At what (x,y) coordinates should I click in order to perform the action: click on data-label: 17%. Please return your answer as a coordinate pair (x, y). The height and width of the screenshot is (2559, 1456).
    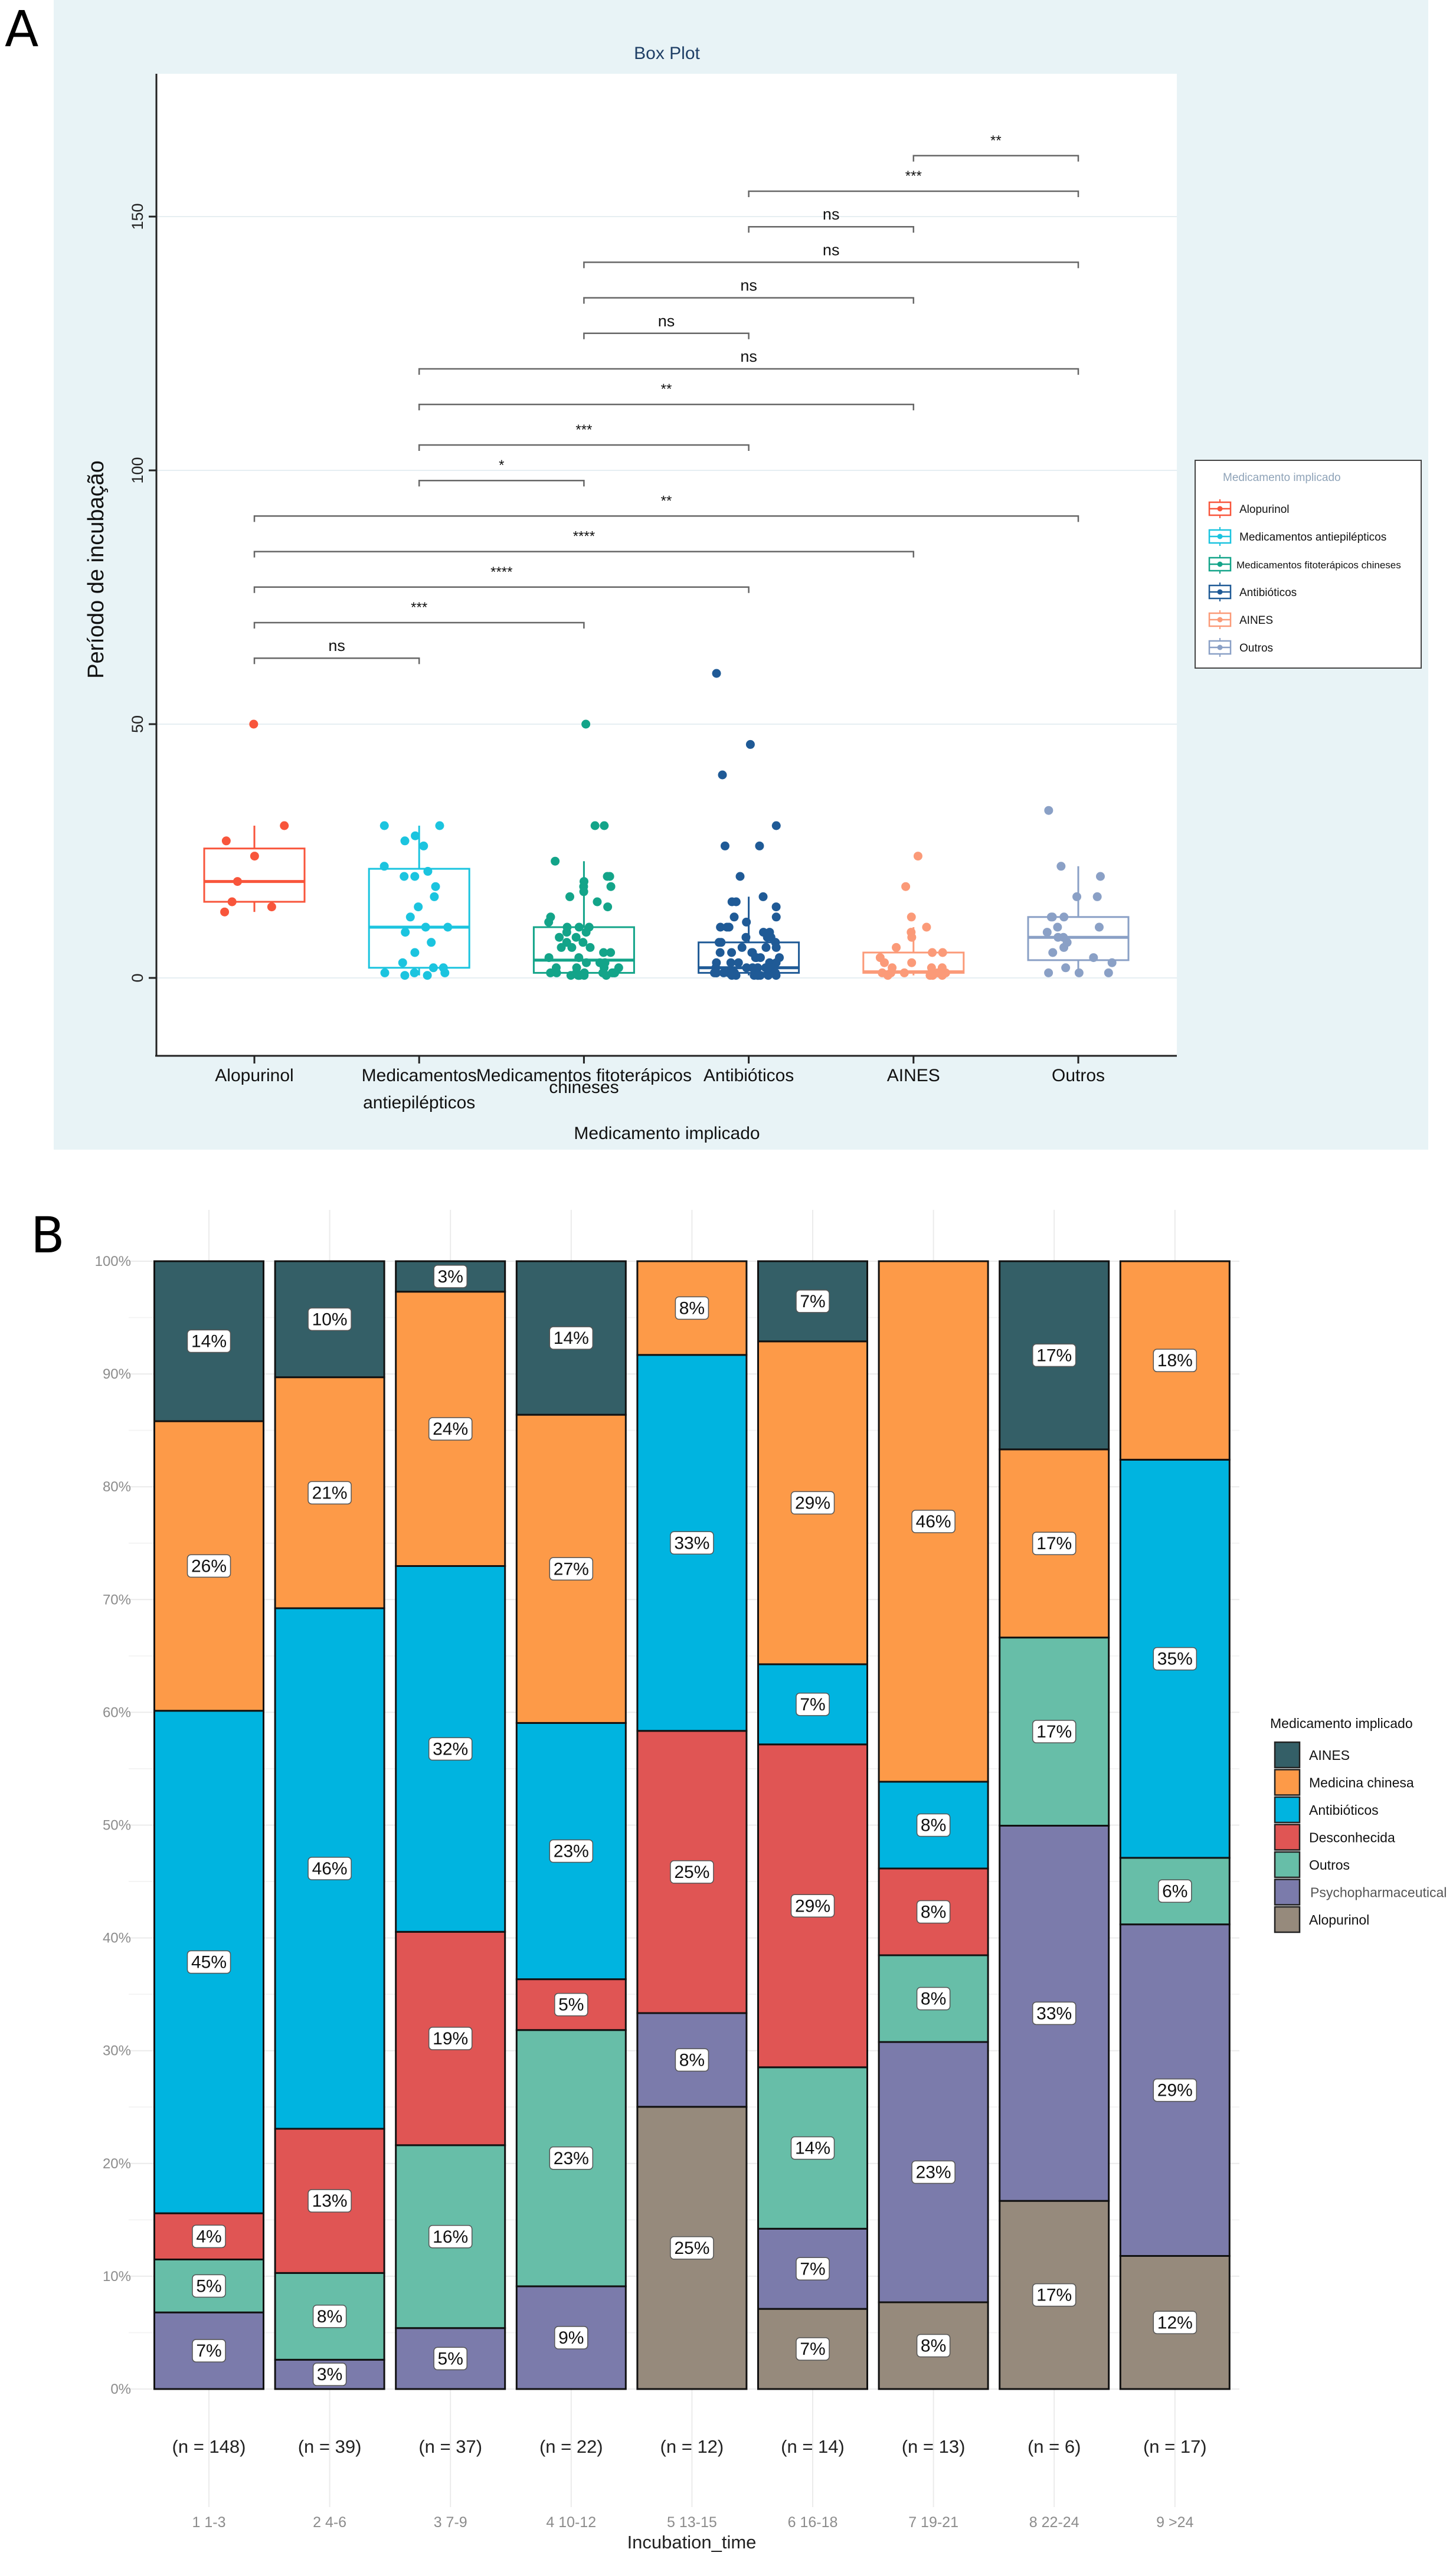
    Looking at the image, I should click on (1054, 1355).